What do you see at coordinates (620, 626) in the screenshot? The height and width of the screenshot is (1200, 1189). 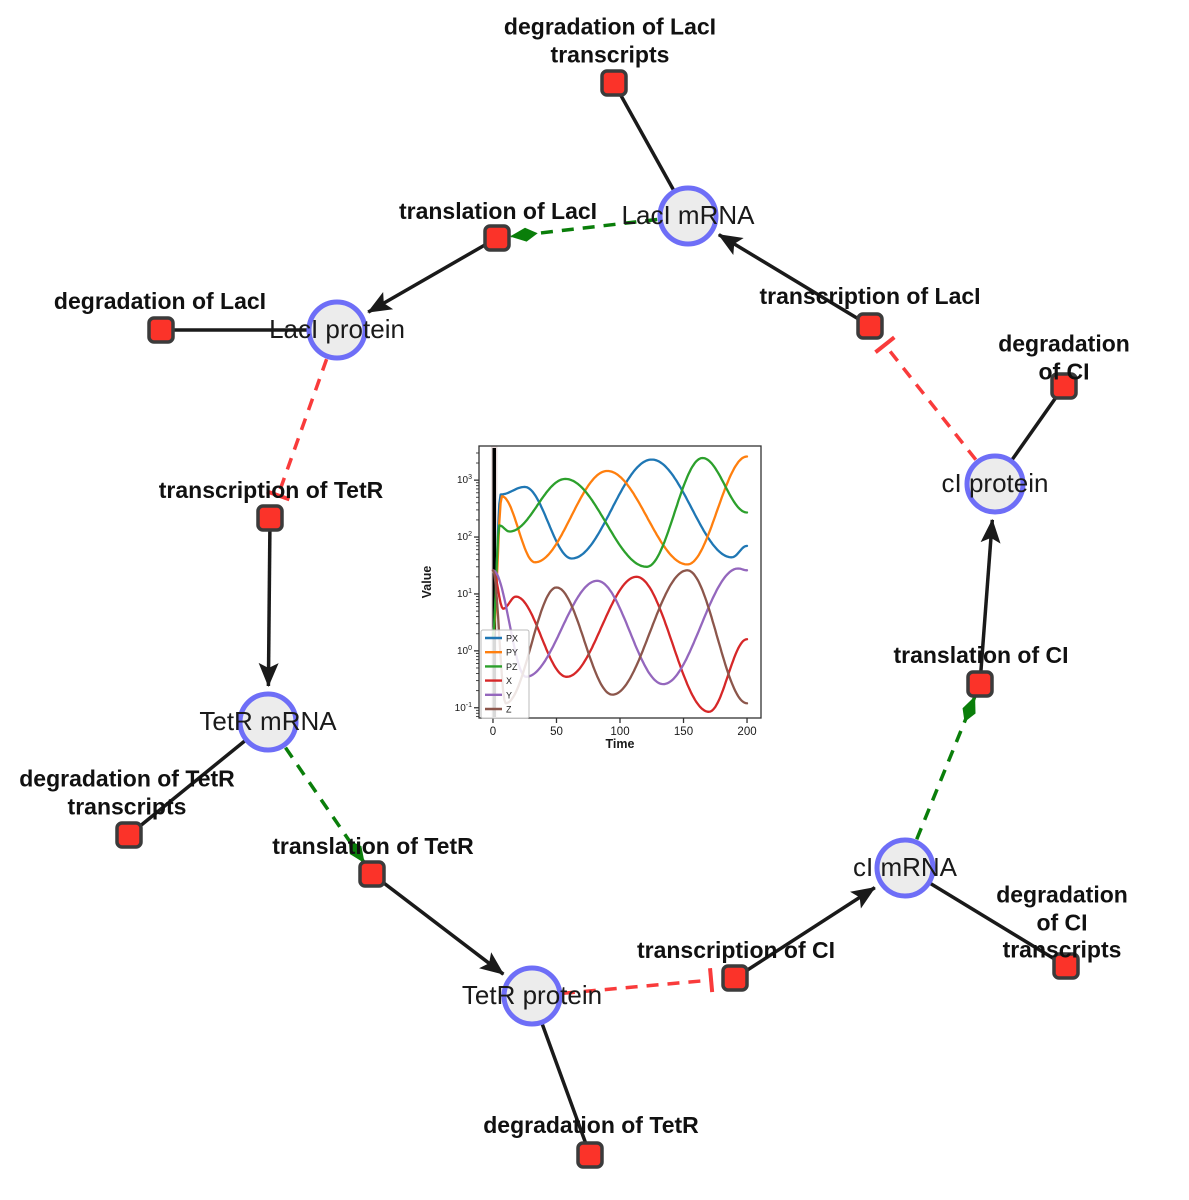 I see `curve-Y` at bounding box center [620, 626].